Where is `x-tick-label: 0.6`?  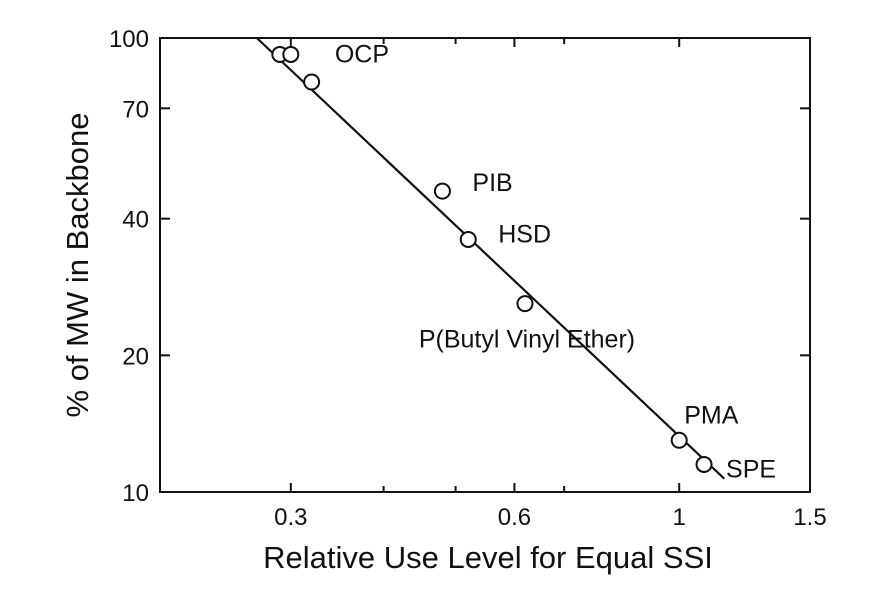 x-tick-label: 0.6 is located at coordinates (514, 517).